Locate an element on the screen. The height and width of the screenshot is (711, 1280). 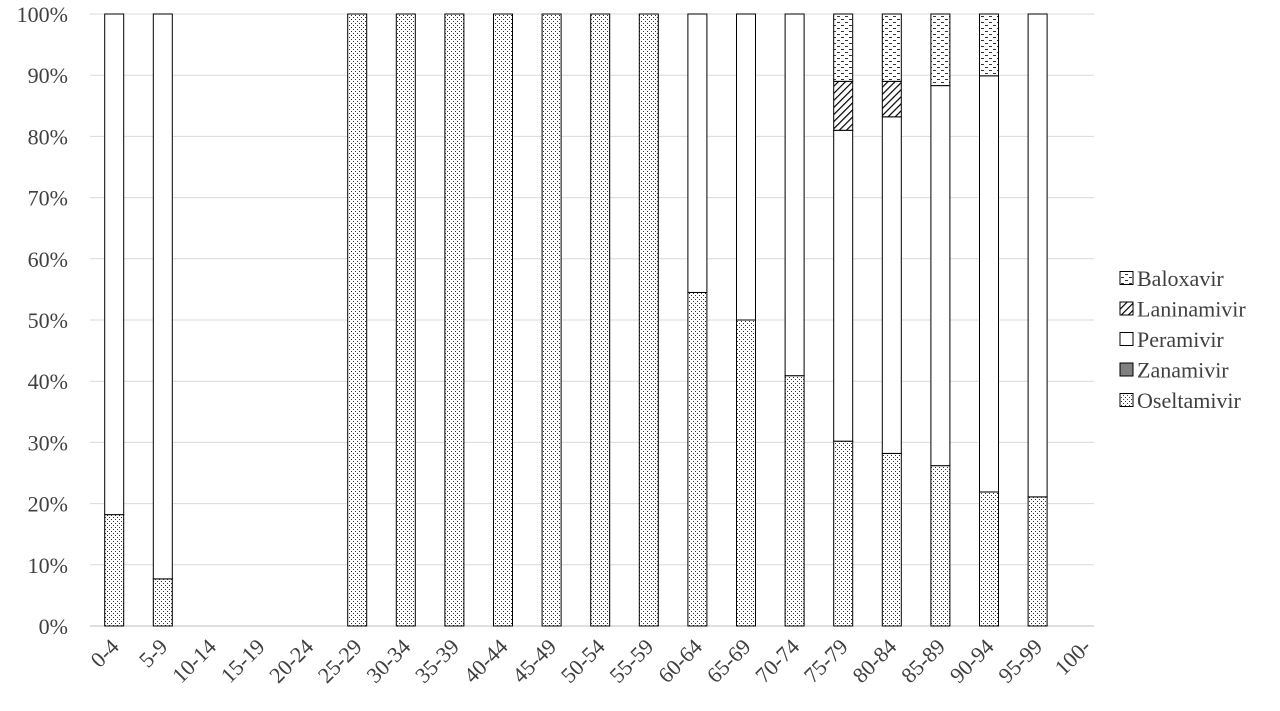
y-tick-label: 50% is located at coordinates (48, 320).